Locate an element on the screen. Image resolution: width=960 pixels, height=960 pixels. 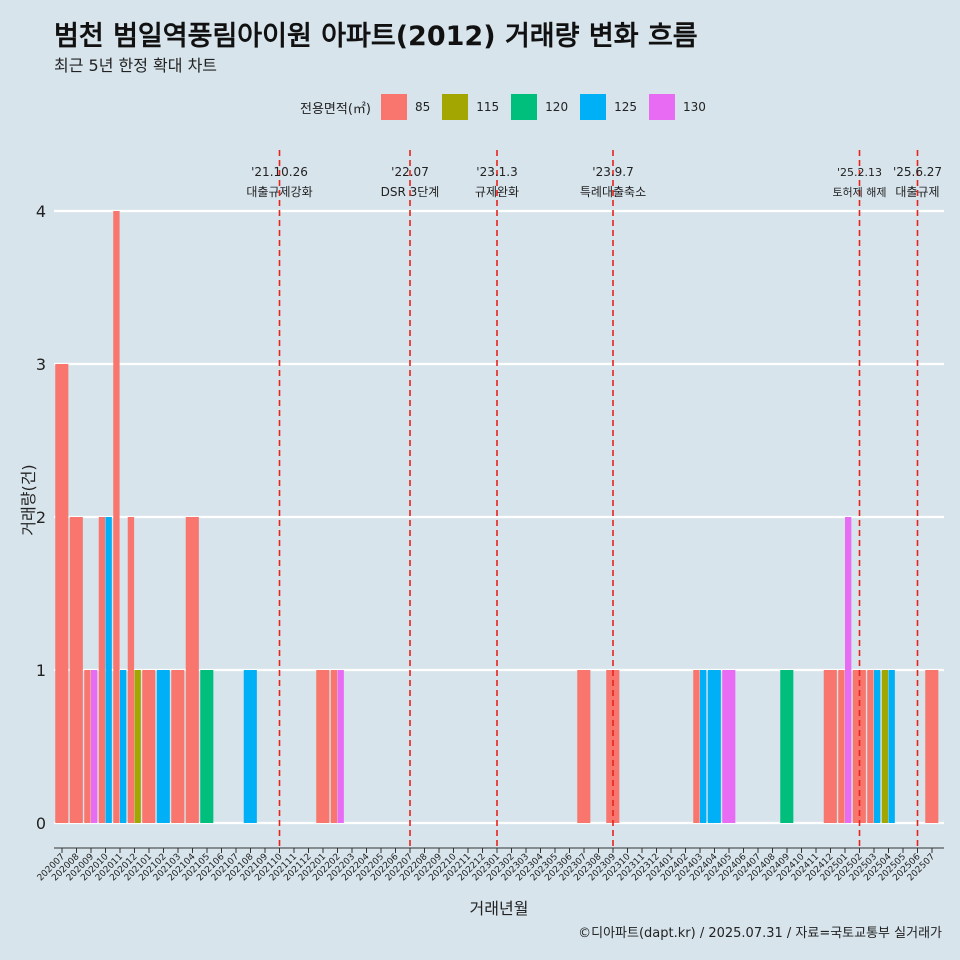
y-tick-label: 3 is located at coordinates (41, 364).